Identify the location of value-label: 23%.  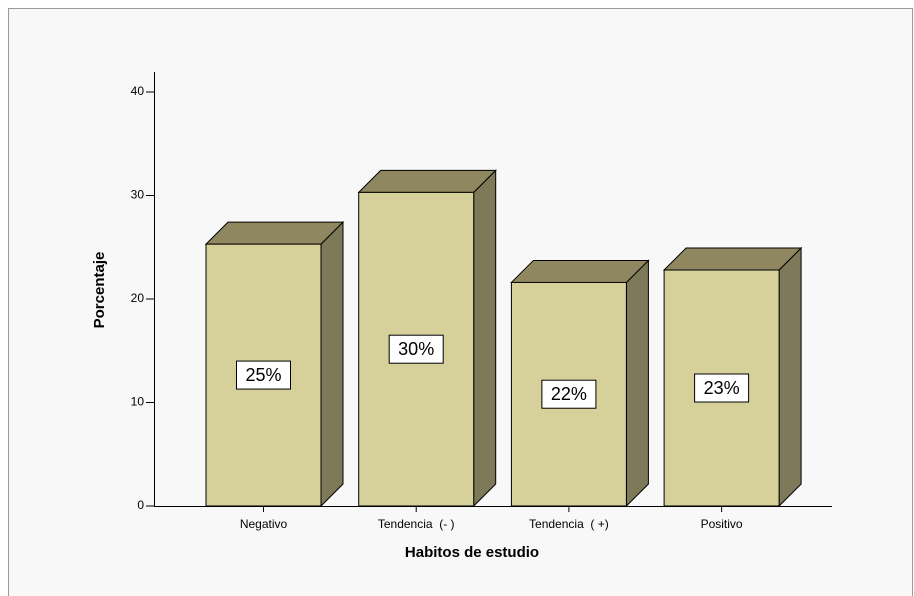
(722, 388).